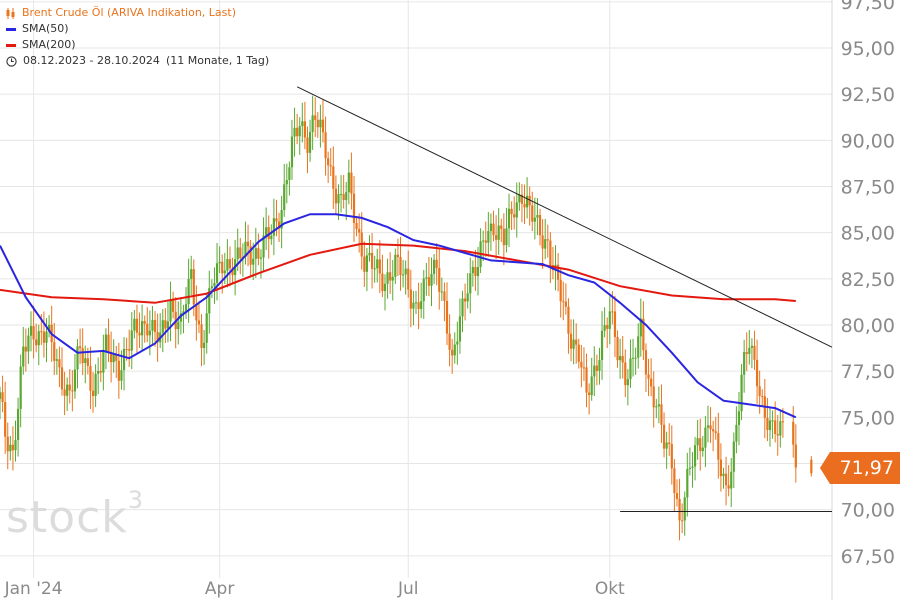  I want to click on legend-title: Brent Crude Öl (ARIVA Indikation, Last), so click(129, 12).